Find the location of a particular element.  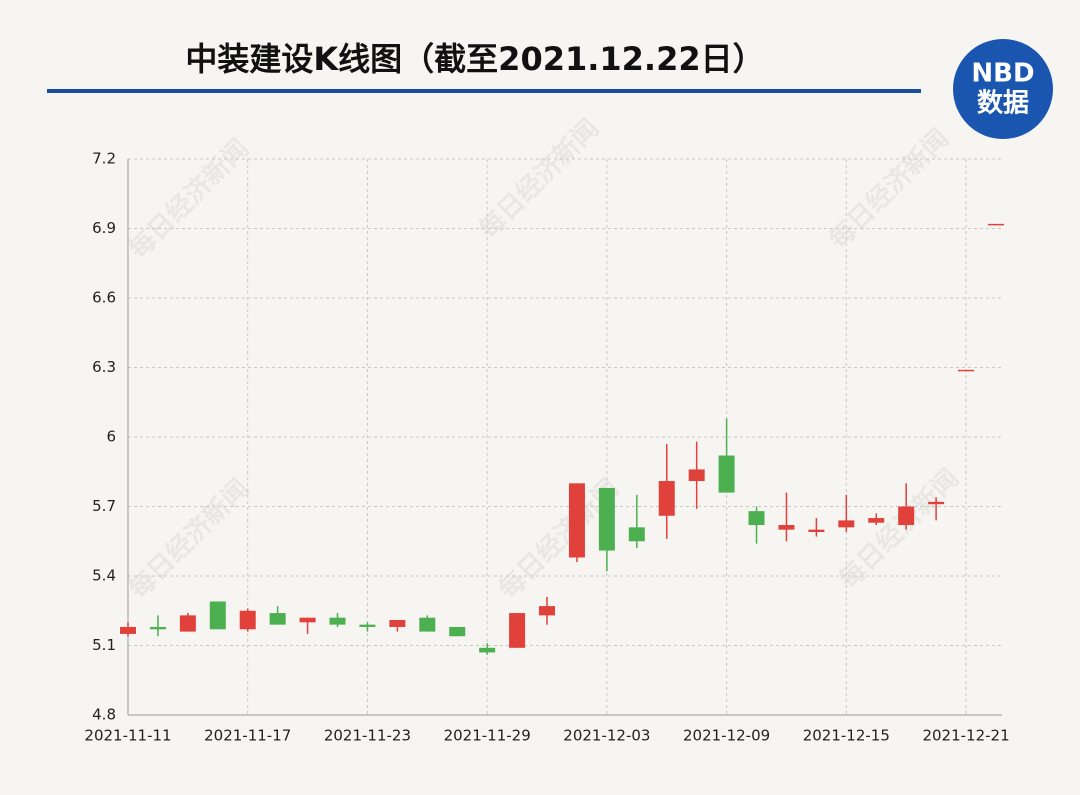

y-tick-label: 5.7 is located at coordinates (104, 506).